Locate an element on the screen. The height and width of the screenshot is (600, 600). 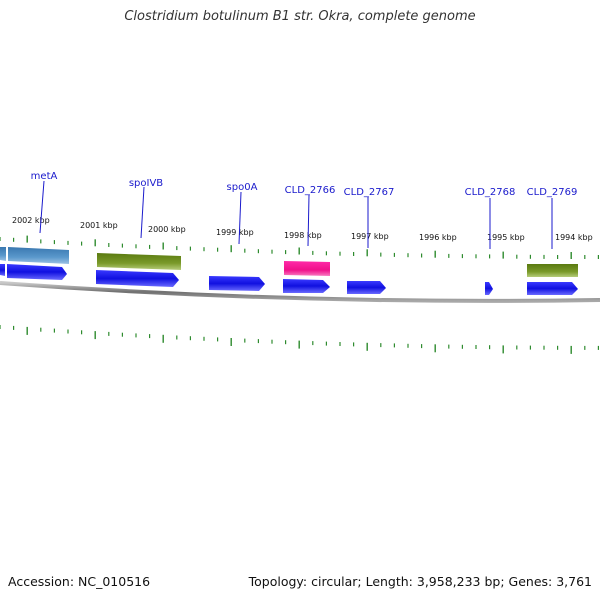
genome-backbone is located at coordinates (300, 292).